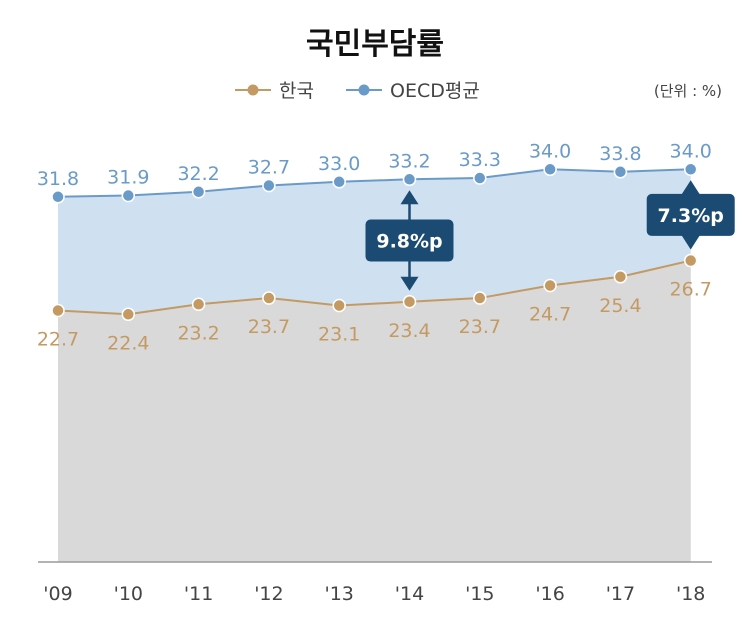 The height and width of the screenshot is (641, 750). Describe the element at coordinates (253, 90) in the screenshot. I see `legend-marker-korea` at that location.